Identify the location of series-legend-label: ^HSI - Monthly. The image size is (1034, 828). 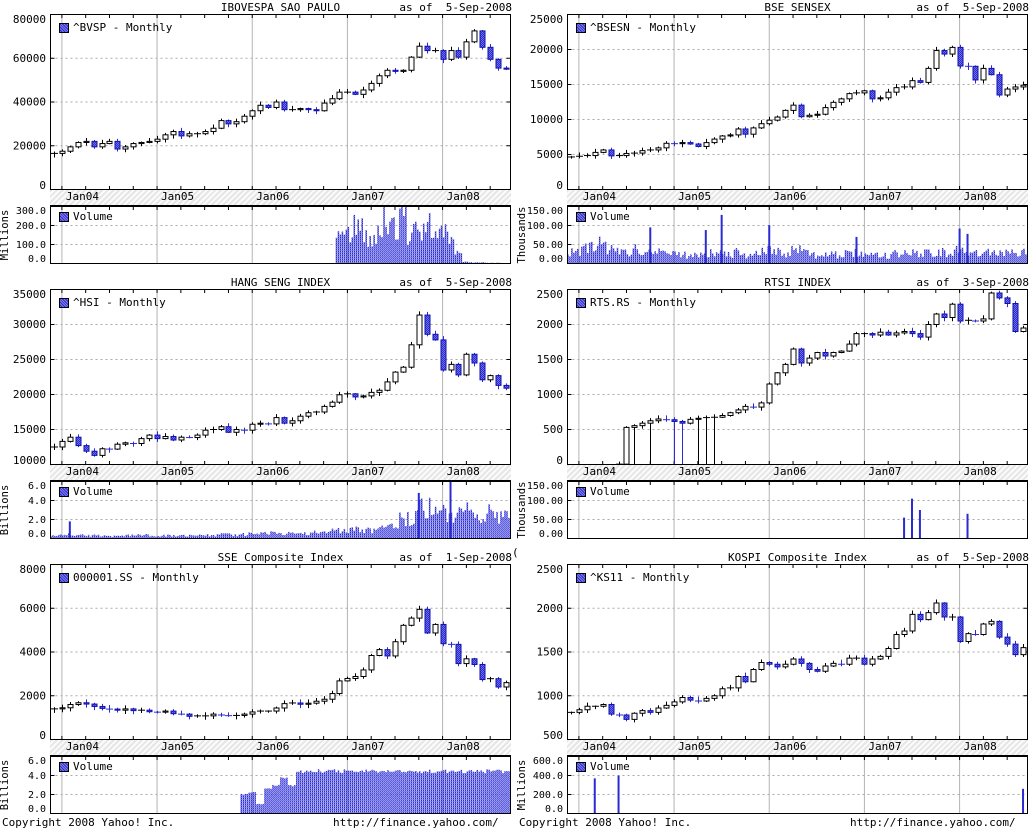
(119, 302).